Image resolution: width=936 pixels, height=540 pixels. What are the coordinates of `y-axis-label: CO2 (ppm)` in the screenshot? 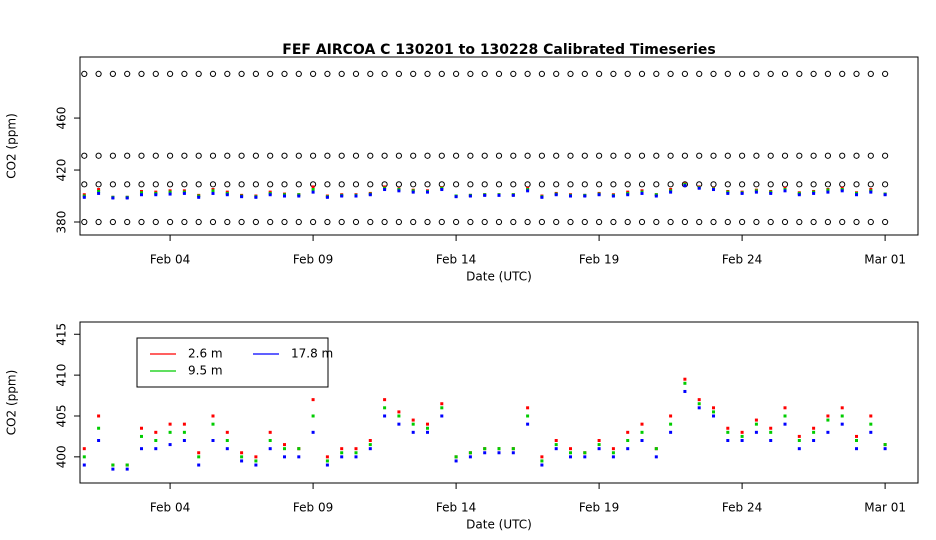 It's located at (12, 146).